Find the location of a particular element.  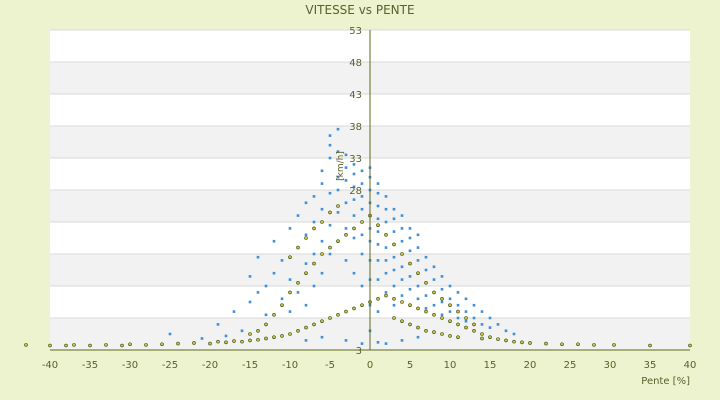

x-tick-label: -5 is located at coordinates (330, 365).